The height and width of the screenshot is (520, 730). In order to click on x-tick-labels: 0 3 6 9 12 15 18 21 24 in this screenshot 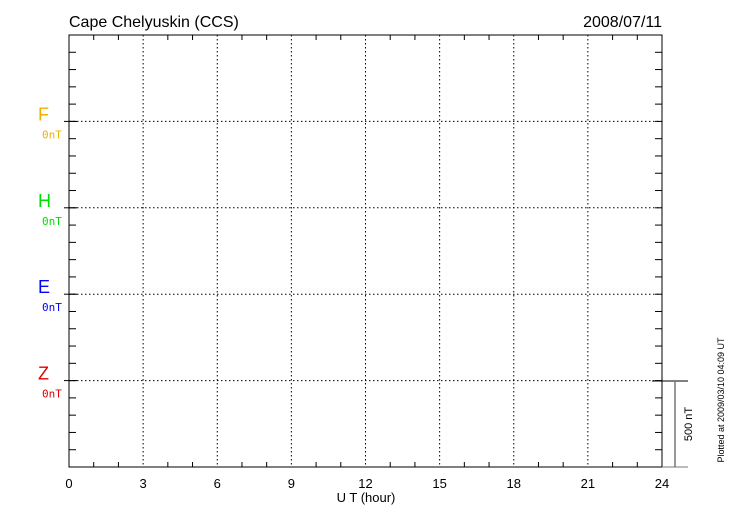, I will do `click(367, 483)`.